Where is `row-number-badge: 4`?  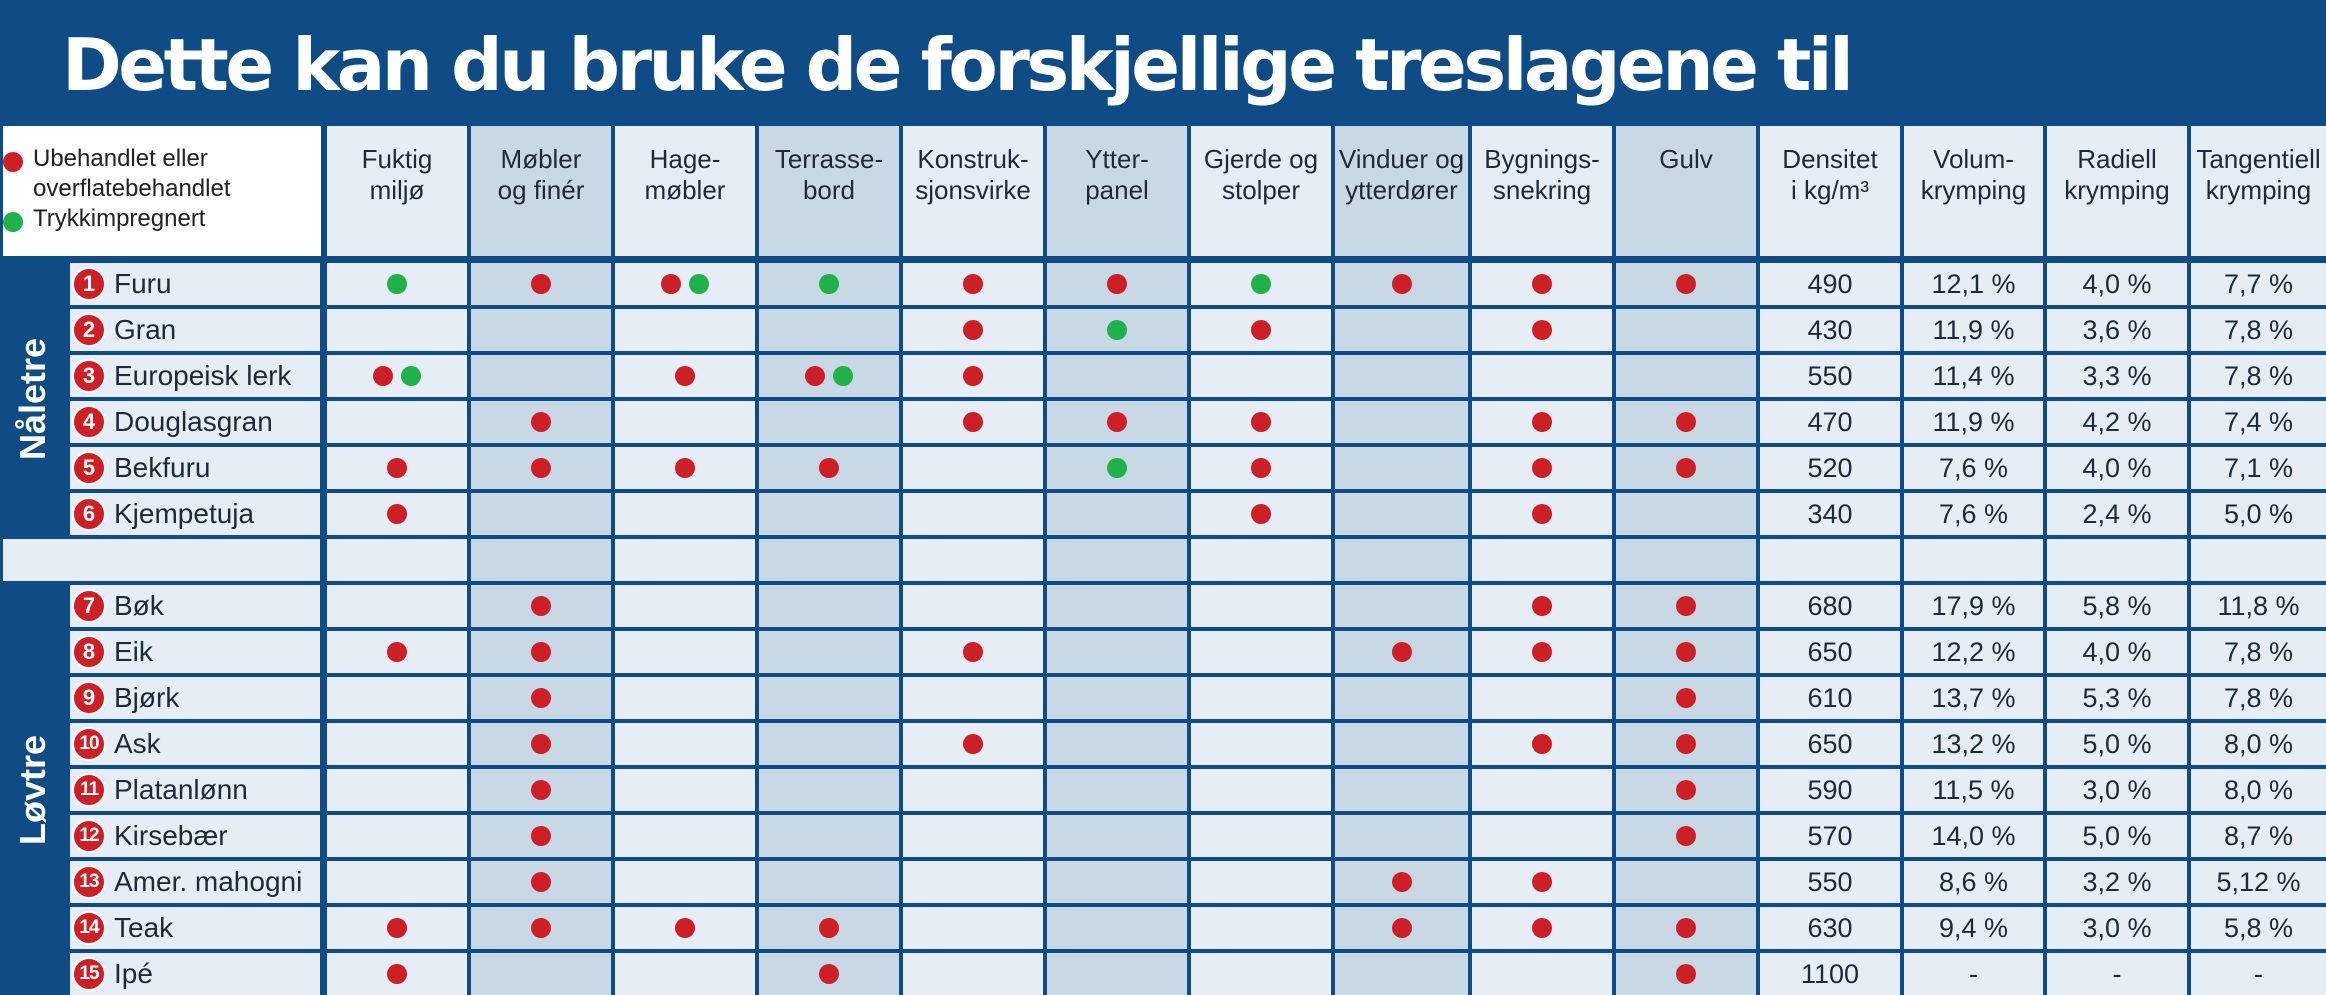
row-number-badge: 4 is located at coordinates (89, 422).